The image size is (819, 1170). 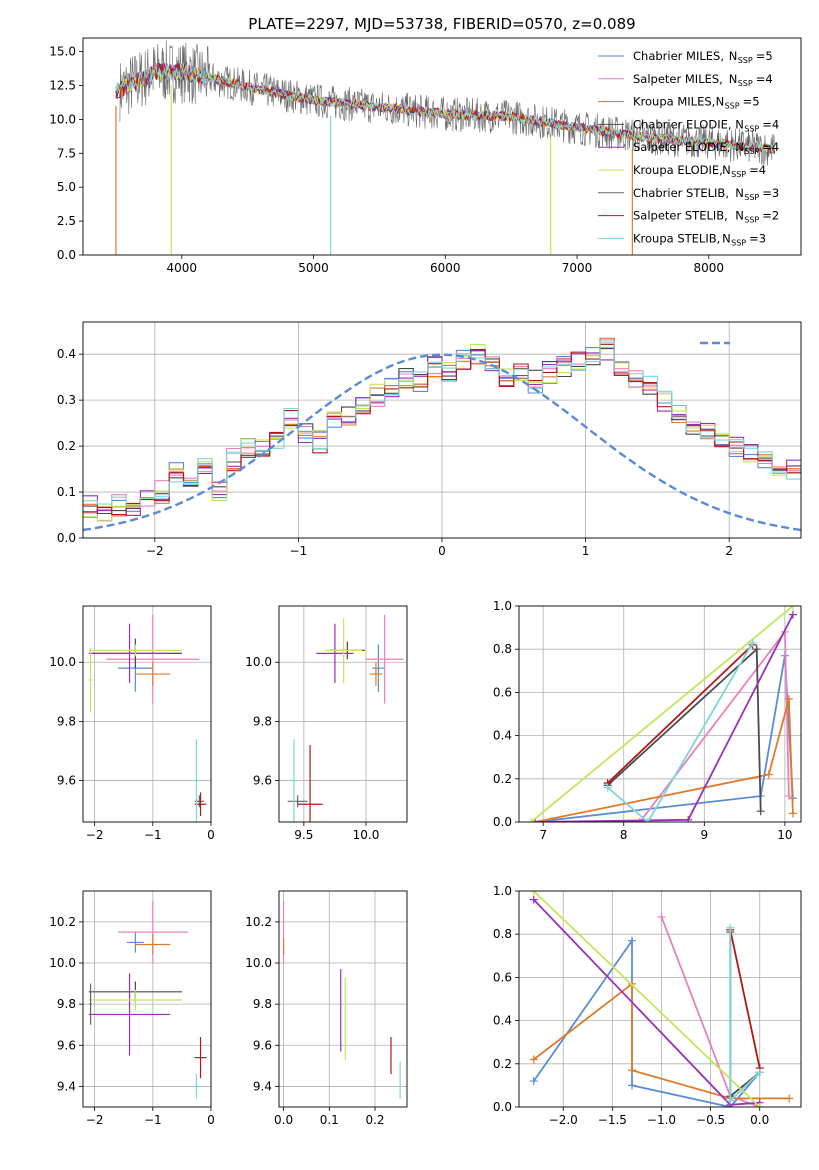 What do you see at coordinates (329, 1120) in the screenshot?
I see `x-tick-label: 0.1` at bounding box center [329, 1120].